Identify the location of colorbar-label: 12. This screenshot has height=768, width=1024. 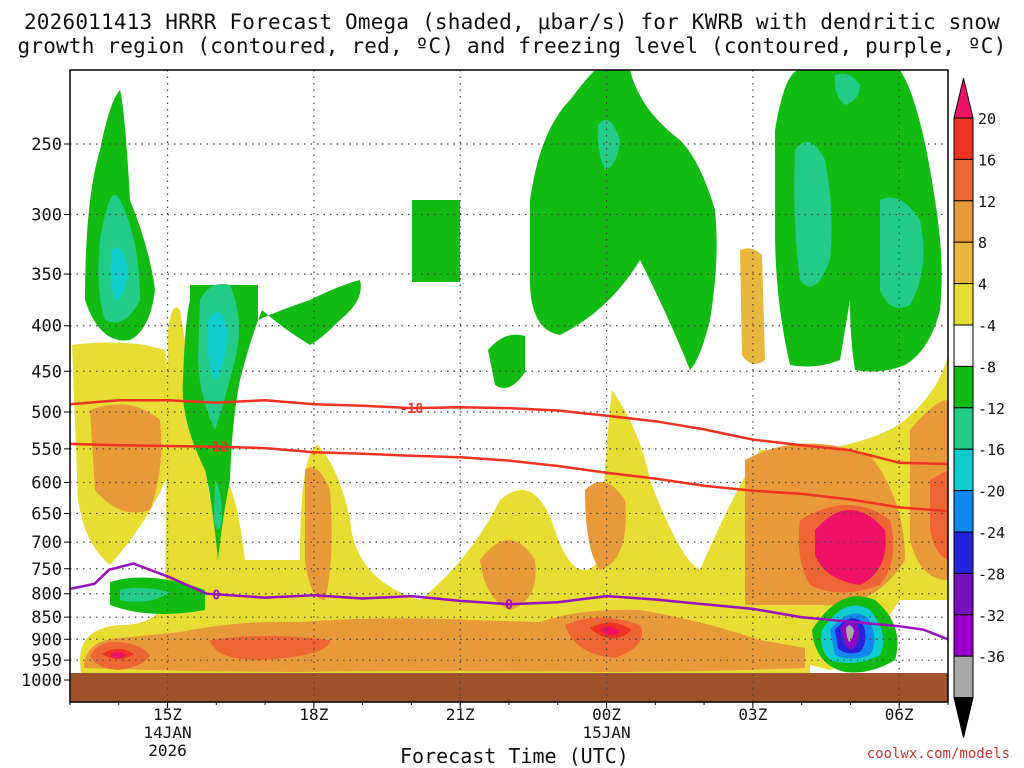
(987, 202).